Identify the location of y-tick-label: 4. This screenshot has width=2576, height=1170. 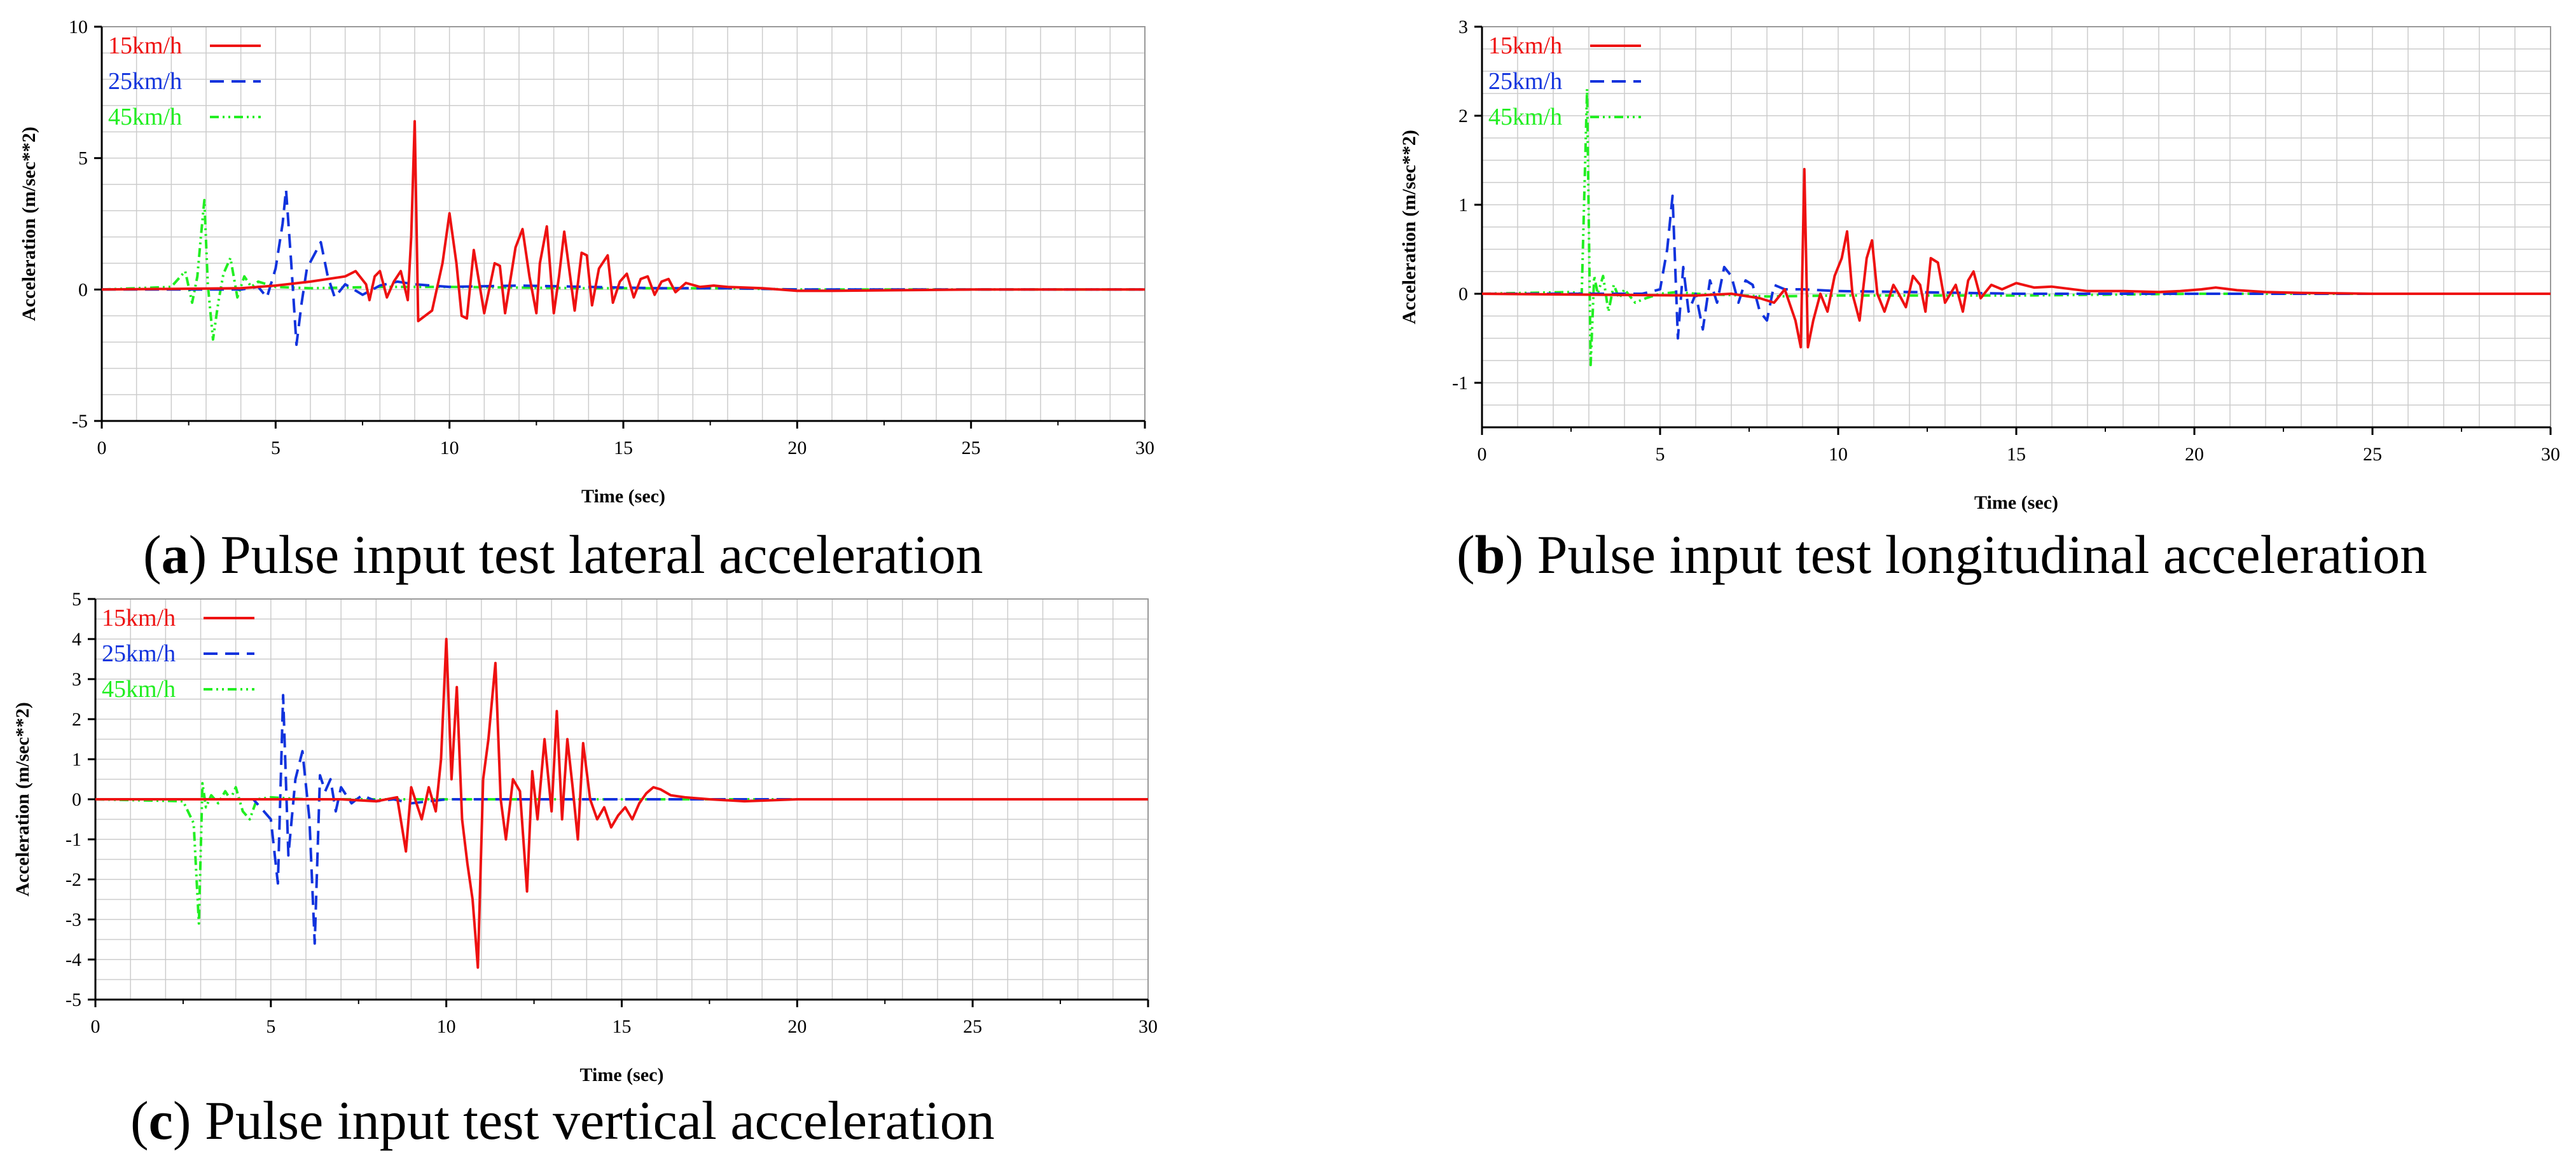
(76, 640).